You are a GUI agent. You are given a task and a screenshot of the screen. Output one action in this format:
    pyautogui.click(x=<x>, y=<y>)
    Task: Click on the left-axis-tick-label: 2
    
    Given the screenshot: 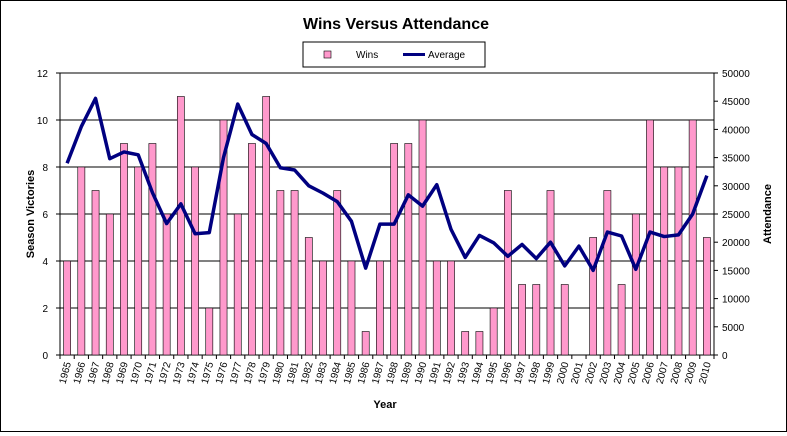 What is the action you would take?
    pyautogui.click(x=45, y=309)
    